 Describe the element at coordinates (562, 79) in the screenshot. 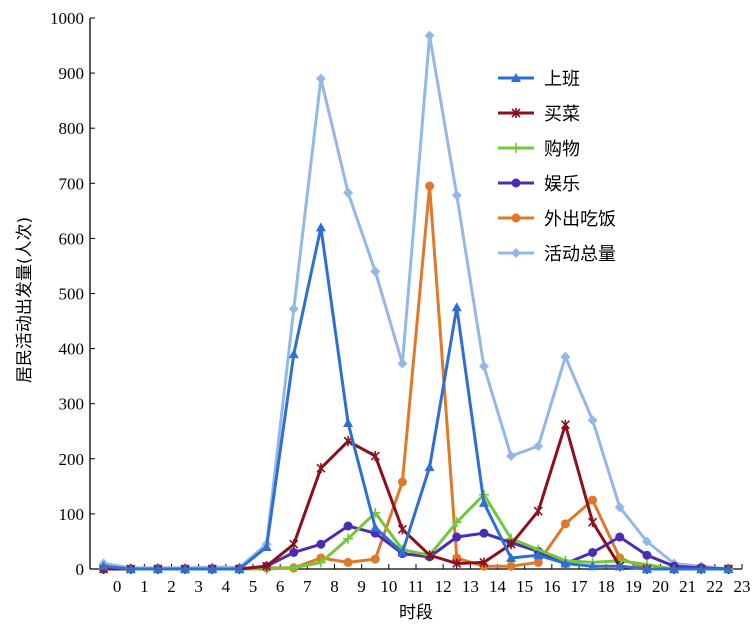

I see `legend-label: 上班` at that location.